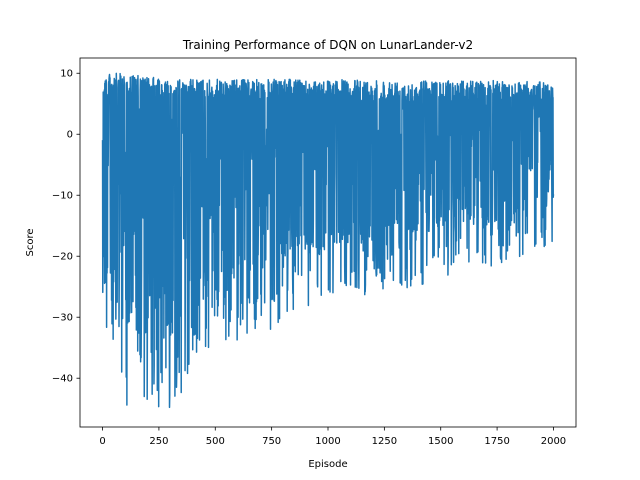 This screenshot has width=640, height=480. I want to click on y-tick-label: 10, so click(66, 74).